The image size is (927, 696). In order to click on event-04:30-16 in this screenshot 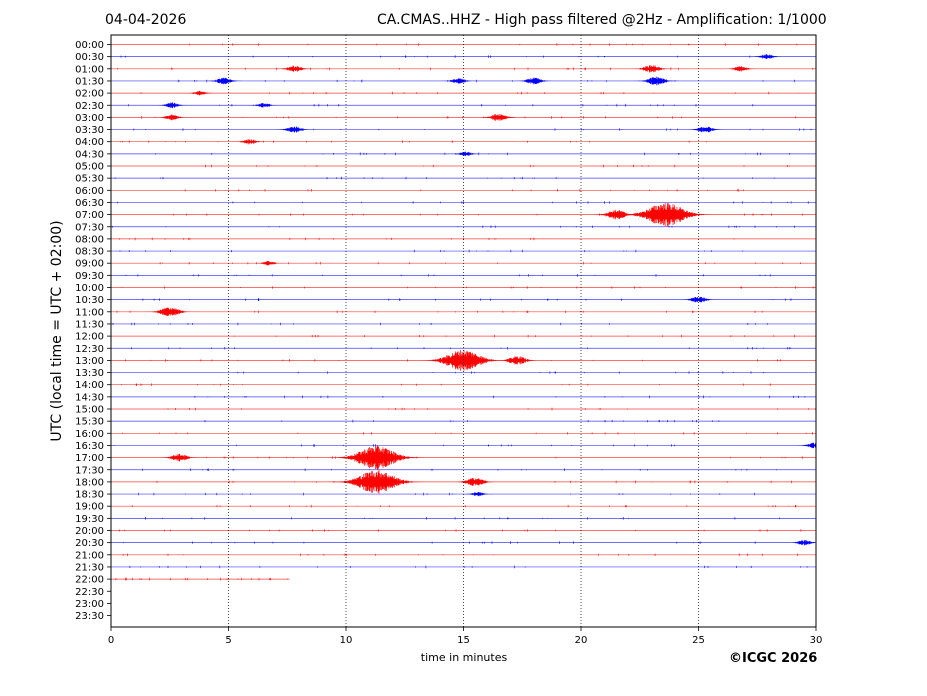, I will do `click(466, 154)`.